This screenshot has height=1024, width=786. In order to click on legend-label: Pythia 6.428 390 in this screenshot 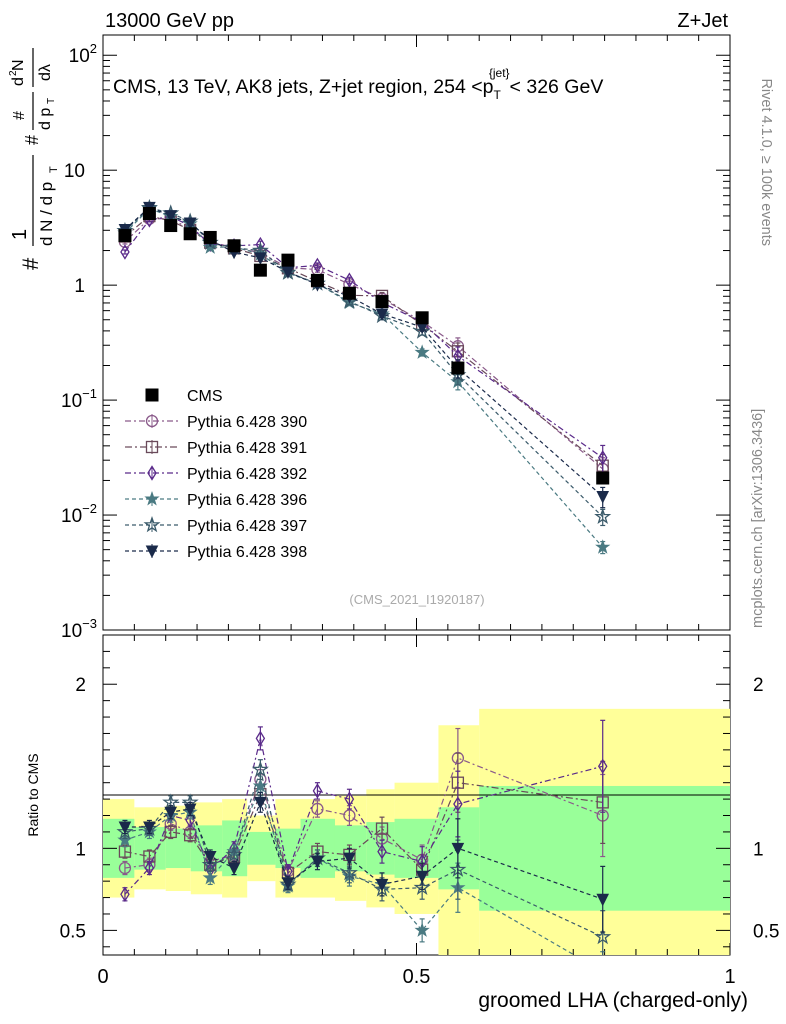, I will do `click(247, 422)`.